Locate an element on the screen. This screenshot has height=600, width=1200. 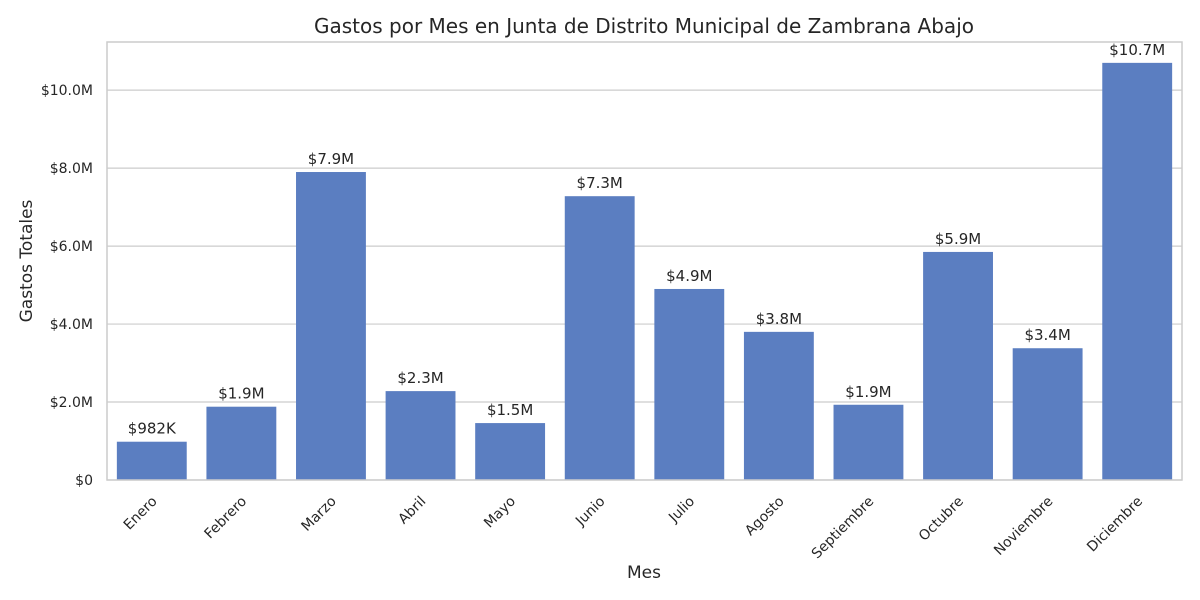
bar-enero is located at coordinates (151, 460).